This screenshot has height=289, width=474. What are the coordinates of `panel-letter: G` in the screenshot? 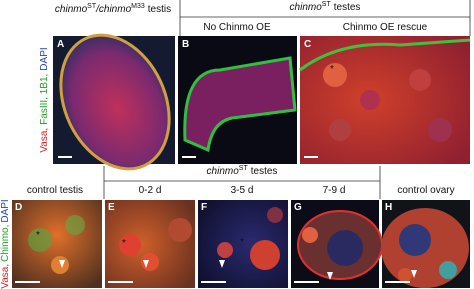 It's located at (298, 207).